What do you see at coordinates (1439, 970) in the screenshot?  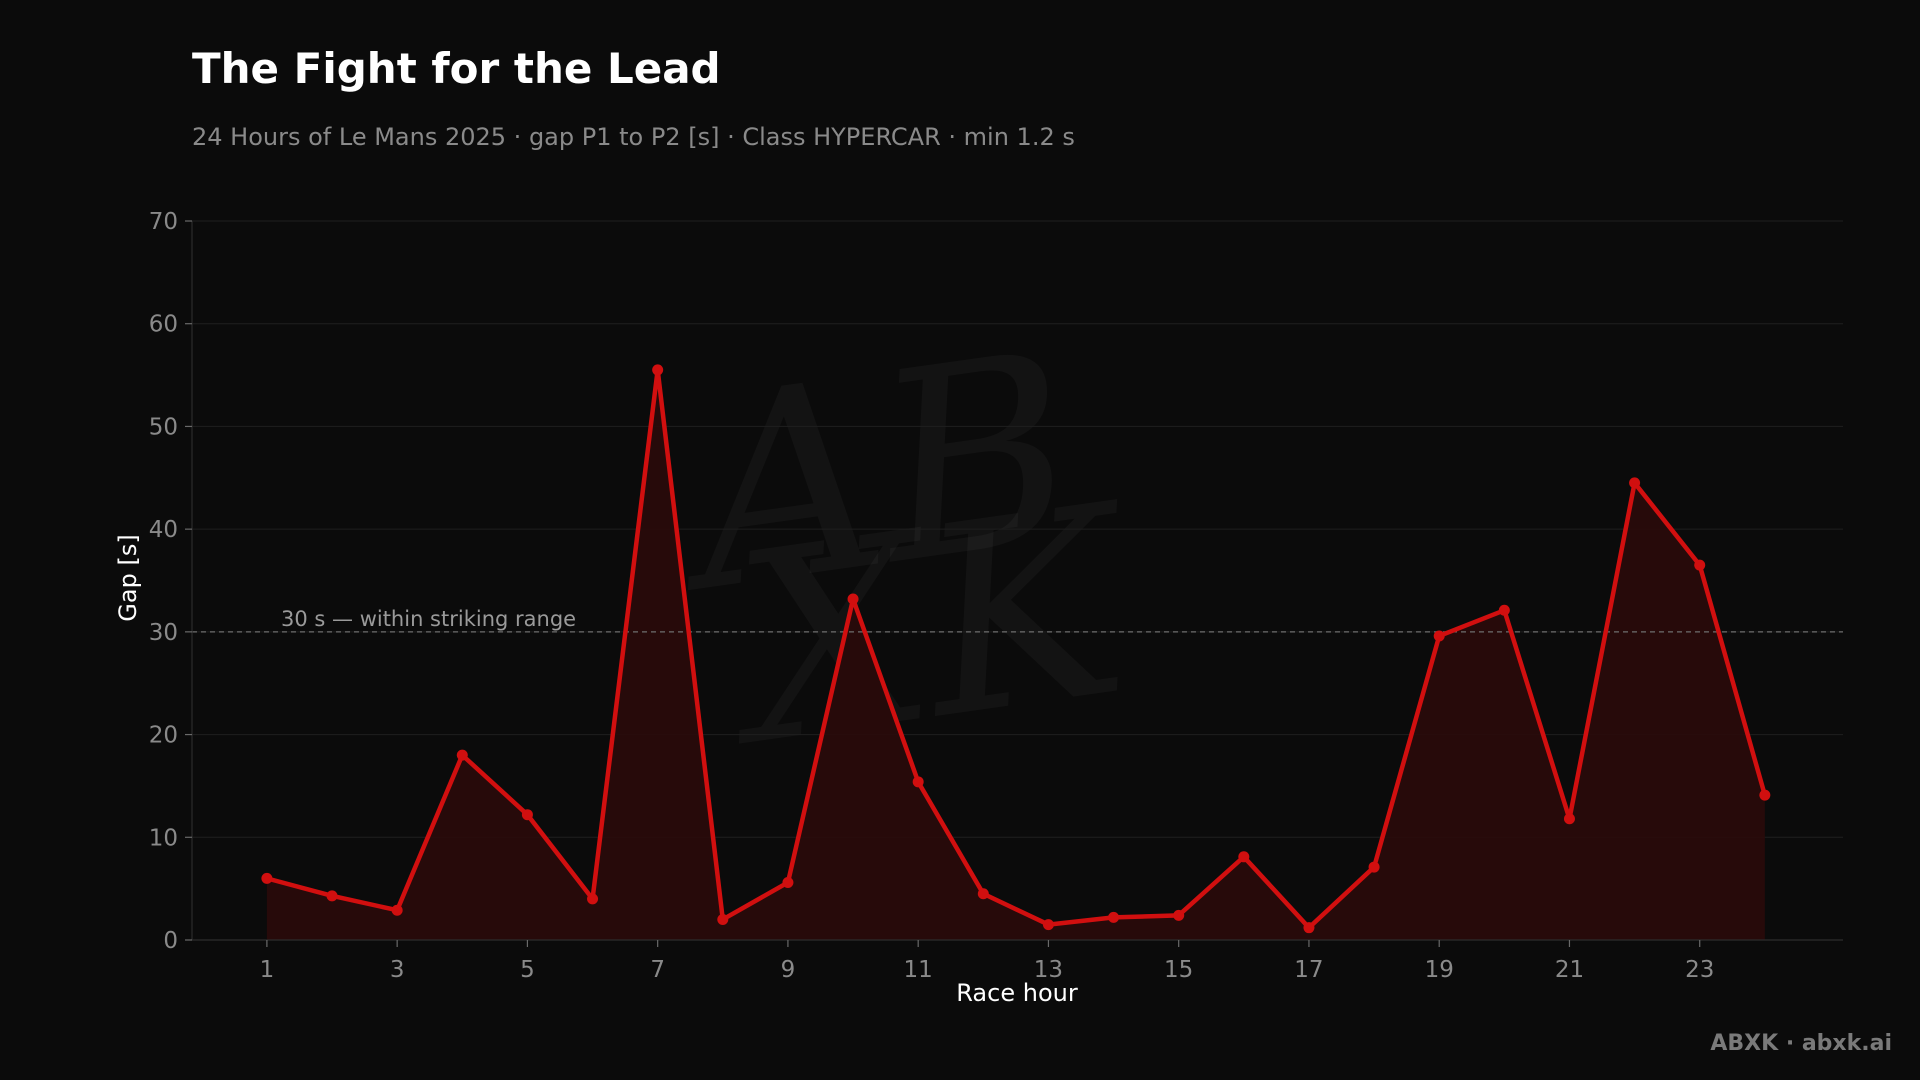 I see `x-tick-label: 19` at bounding box center [1439, 970].